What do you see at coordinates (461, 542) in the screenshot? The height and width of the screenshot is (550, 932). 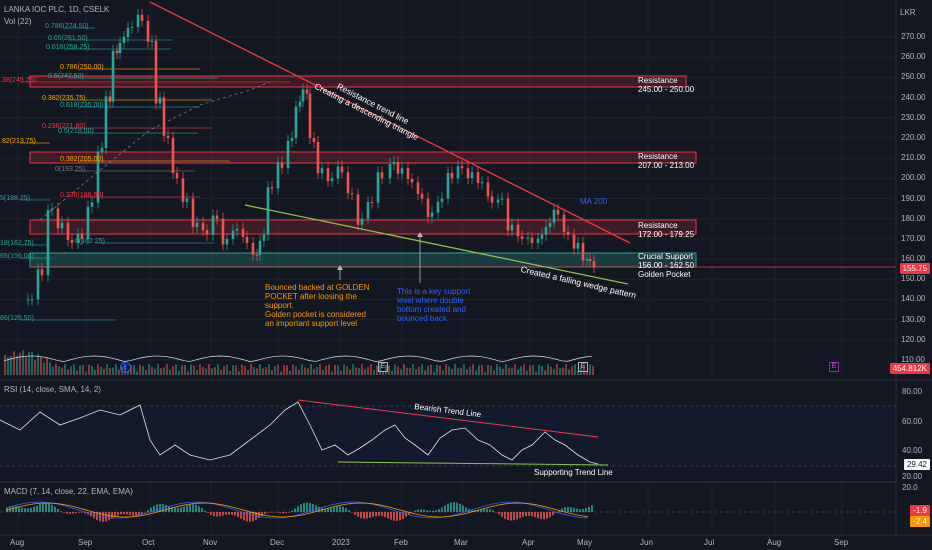 I see `time-tick: Mar` at bounding box center [461, 542].